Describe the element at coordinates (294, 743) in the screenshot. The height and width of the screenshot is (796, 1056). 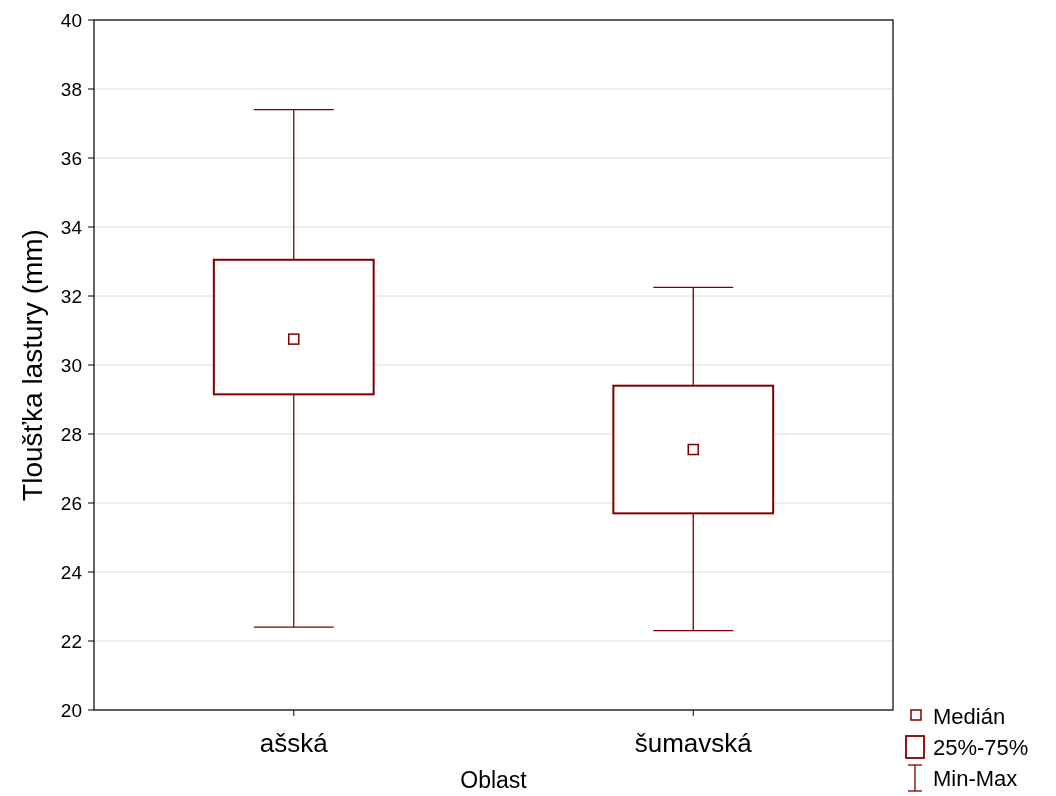
I see `x-tick-label: ašská` at that location.